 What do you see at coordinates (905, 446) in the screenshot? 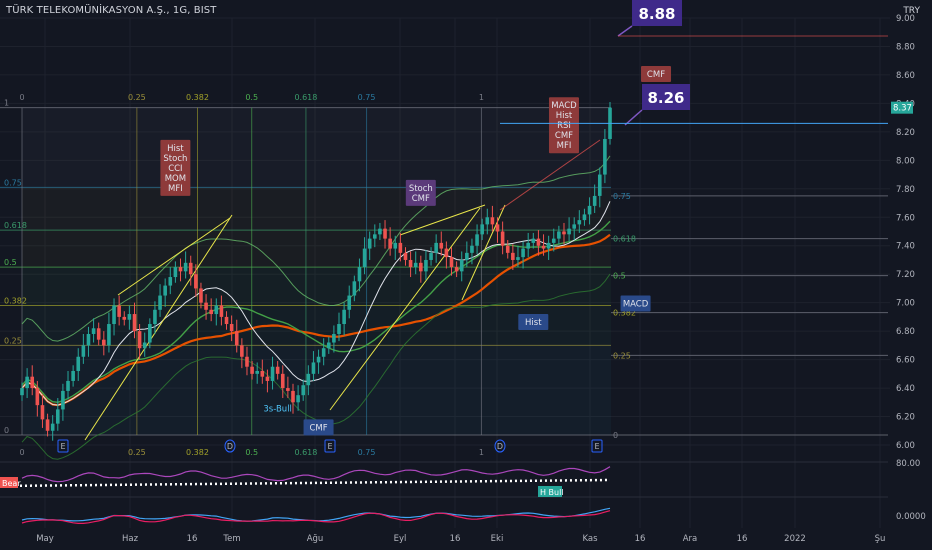
I see `price-tick-label: 6.00` at bounding box center [905, 446].